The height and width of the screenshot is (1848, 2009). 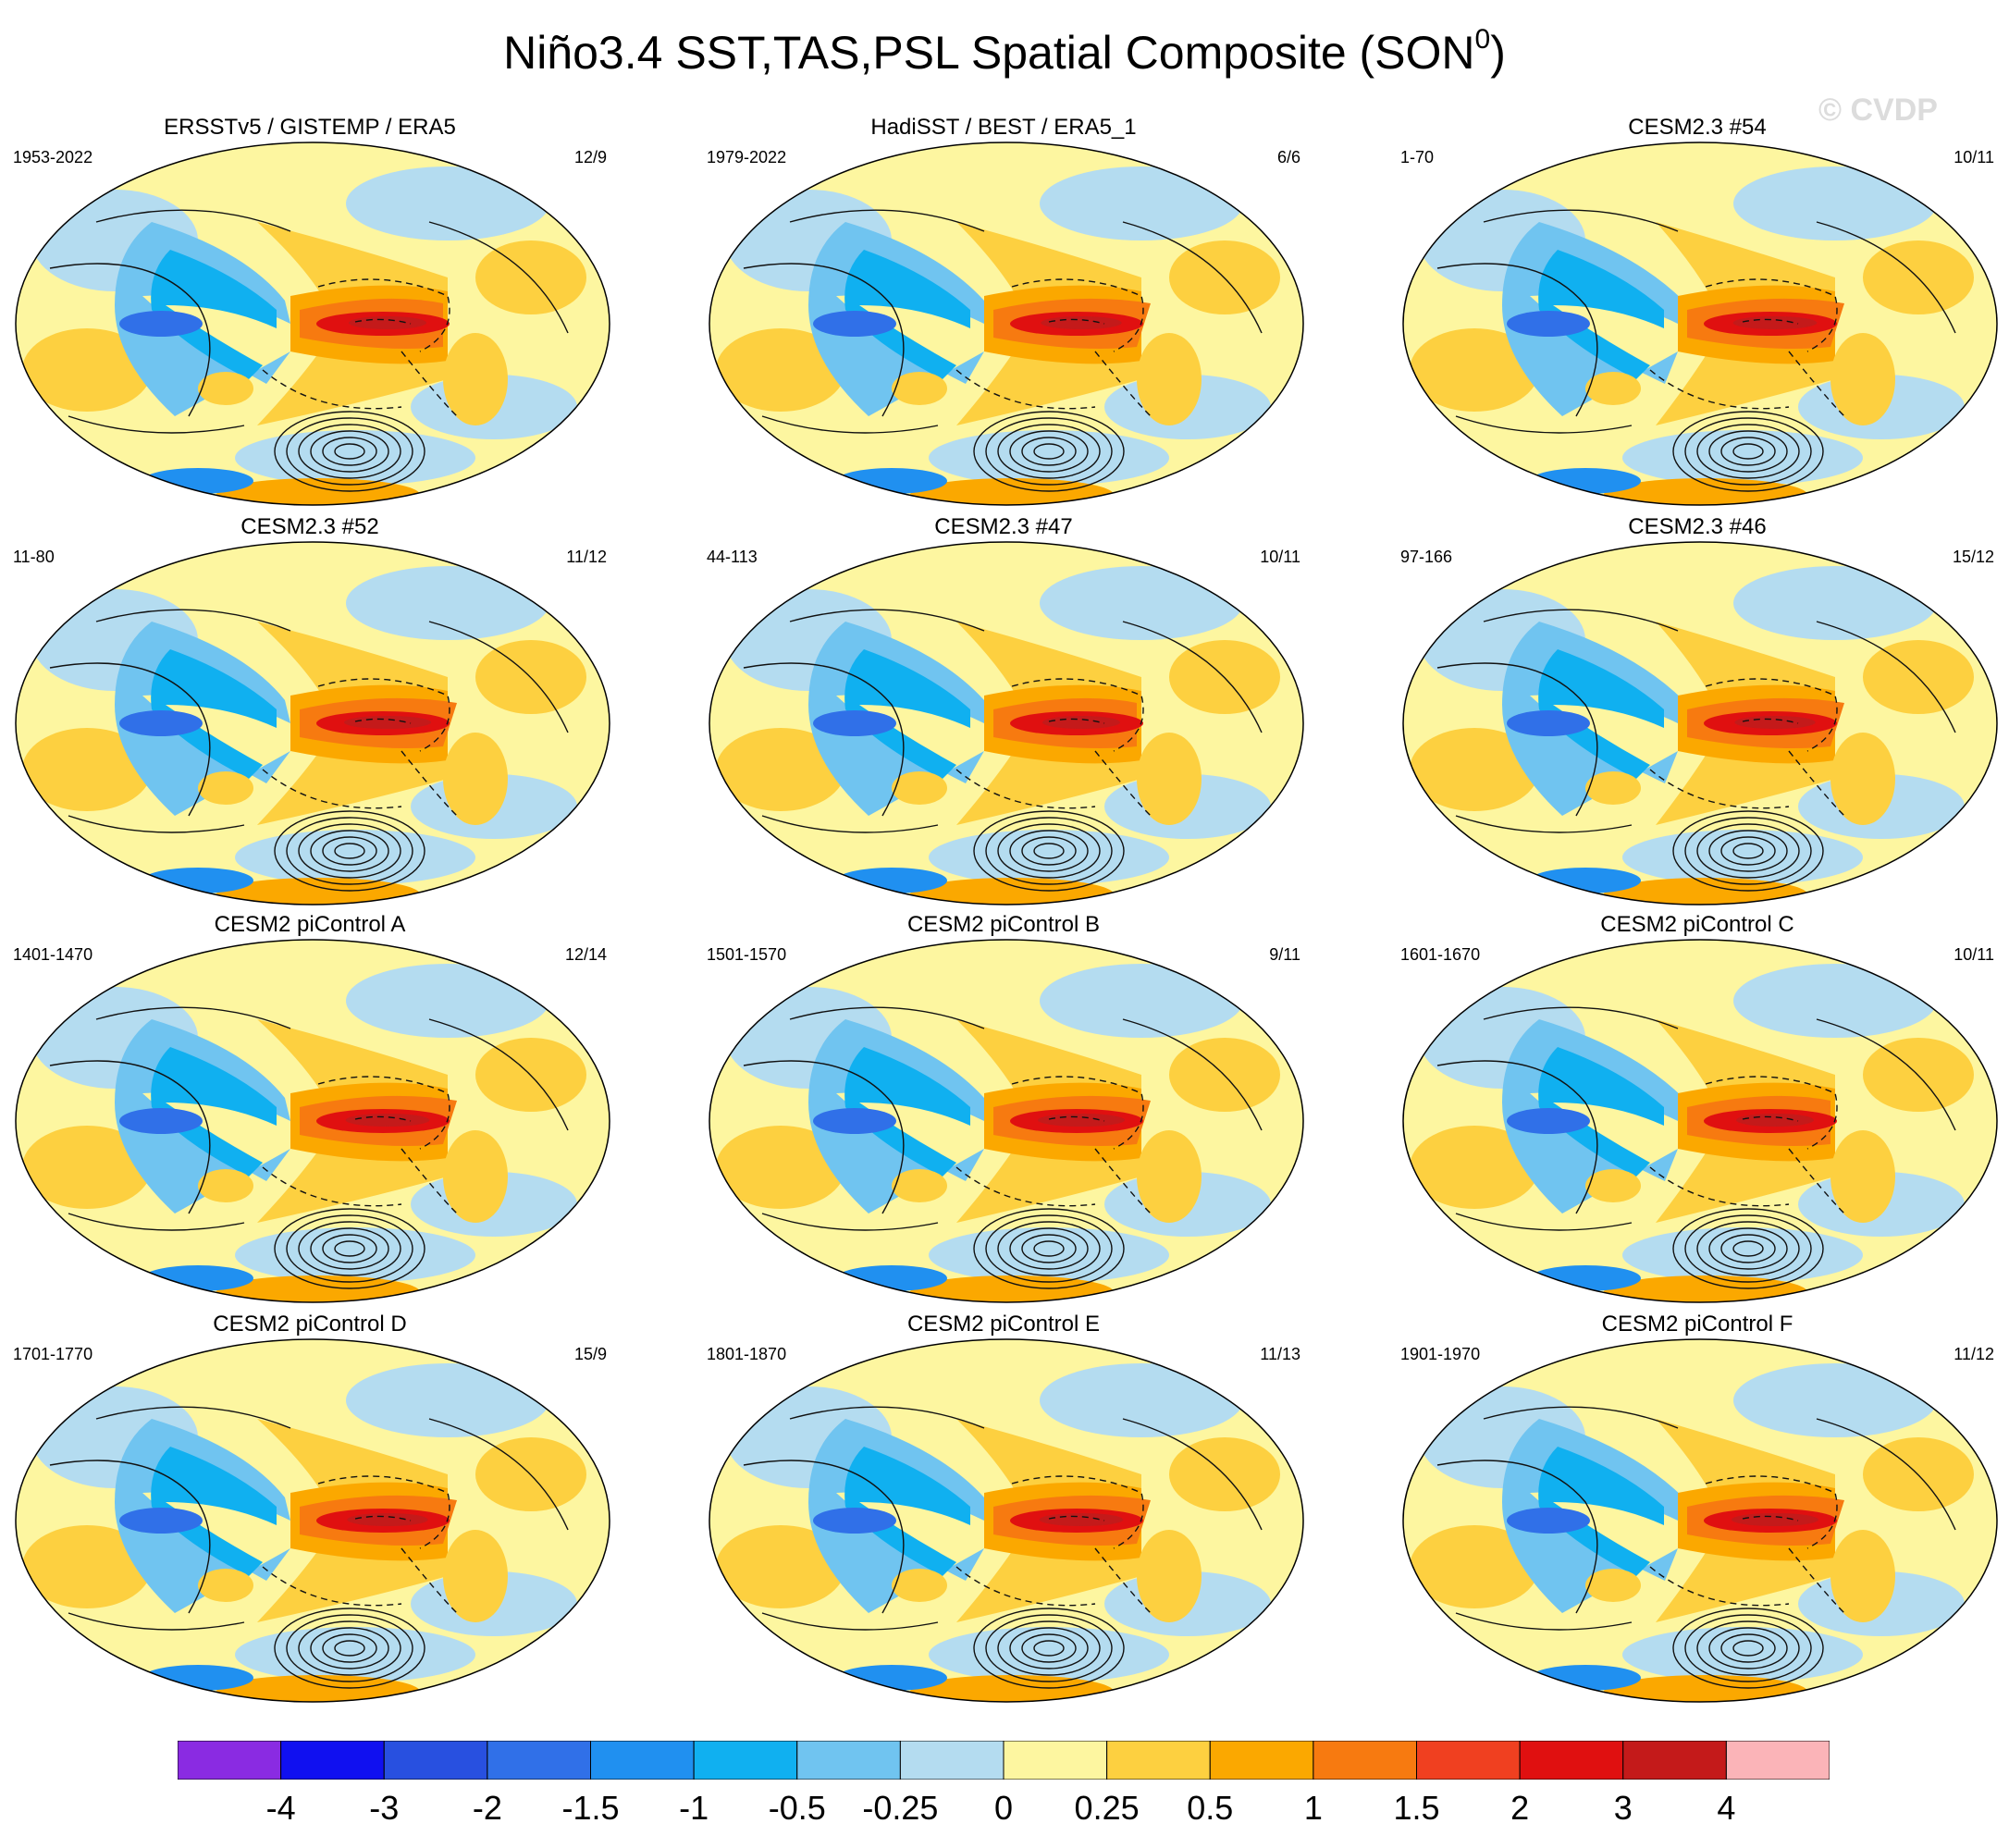 I want to click on panel-event-count: 10/11, so click(x=1280, y=557).